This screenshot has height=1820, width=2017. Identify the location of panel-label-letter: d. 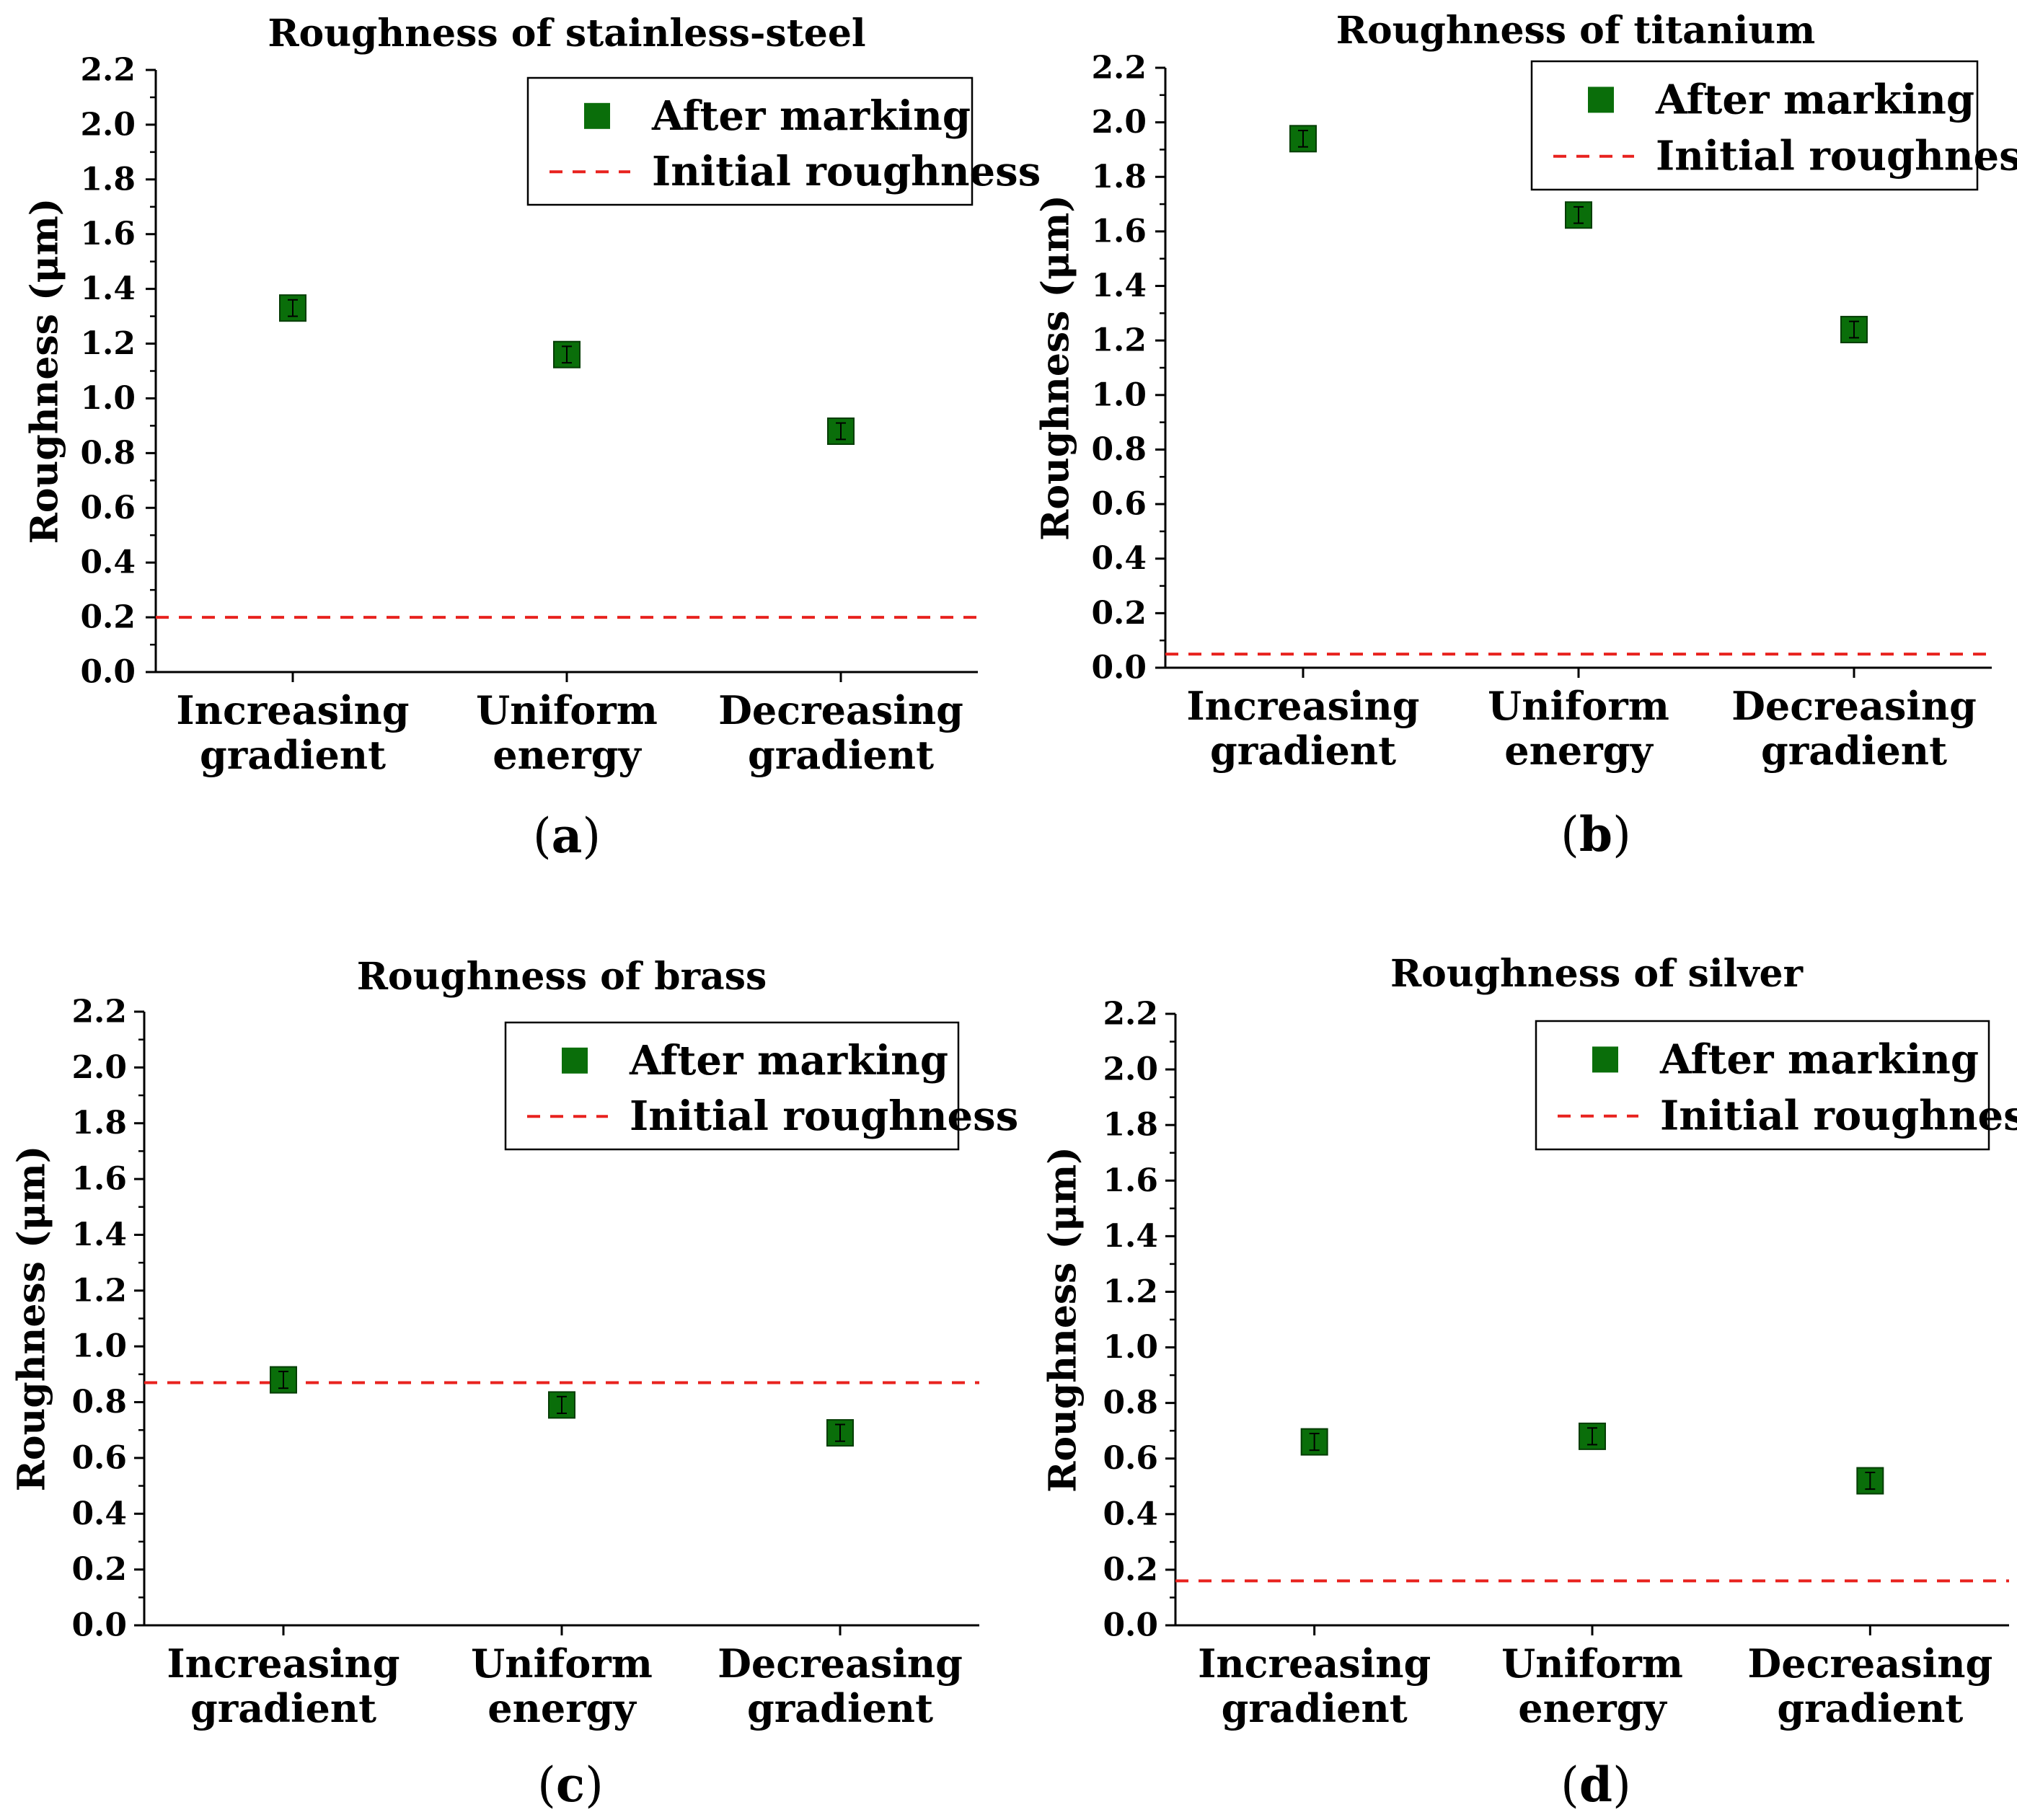
(1595, 1785).